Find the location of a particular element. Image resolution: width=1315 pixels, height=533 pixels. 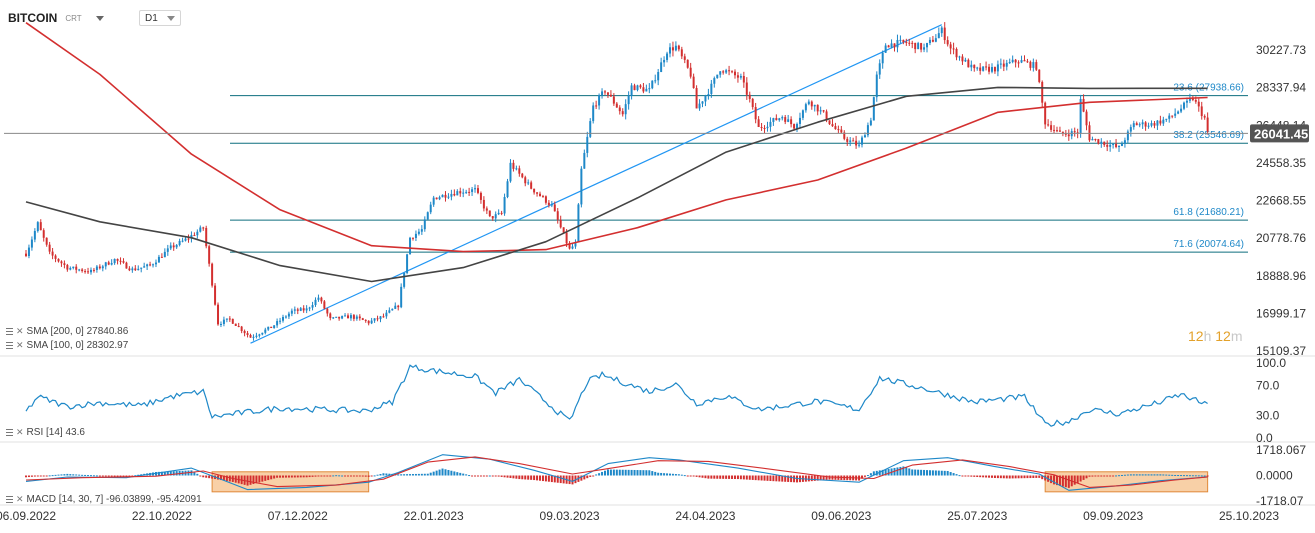

timeframe-value: D1 is located at coordinates (151, 18).